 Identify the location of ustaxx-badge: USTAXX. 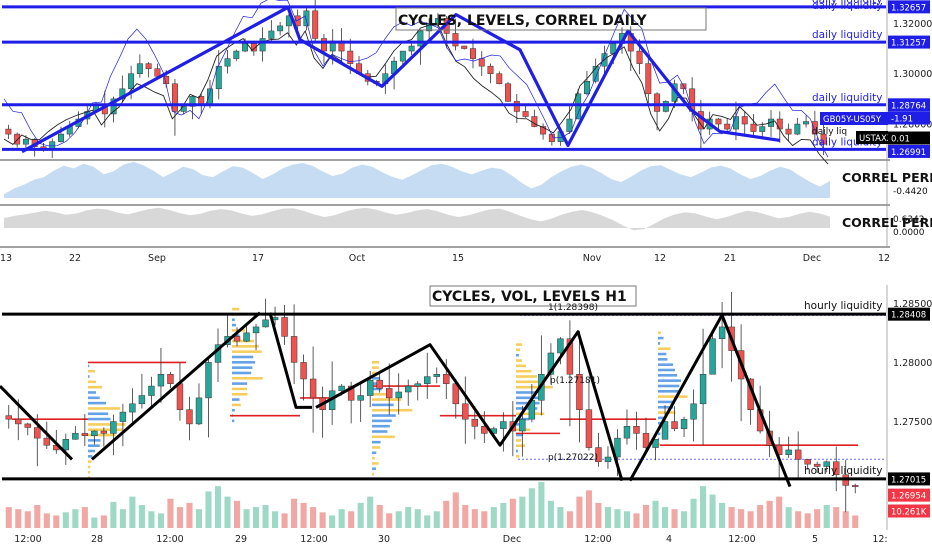
(876, 139).